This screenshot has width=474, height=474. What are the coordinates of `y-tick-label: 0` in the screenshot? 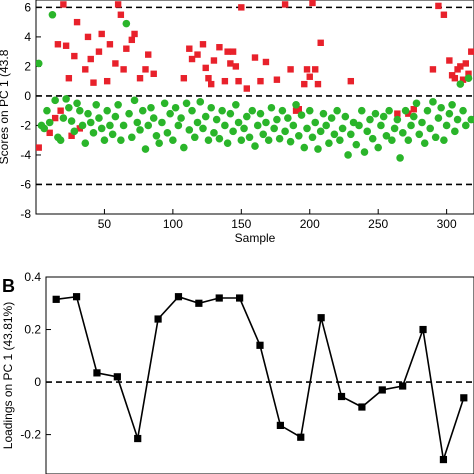 It's located at (37, 382).